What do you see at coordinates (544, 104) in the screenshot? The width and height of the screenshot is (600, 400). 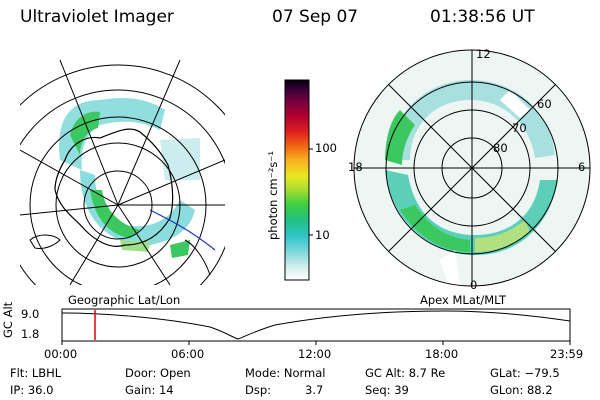 I see `mlat-label-60: 60` at bounding box center [544, 104].